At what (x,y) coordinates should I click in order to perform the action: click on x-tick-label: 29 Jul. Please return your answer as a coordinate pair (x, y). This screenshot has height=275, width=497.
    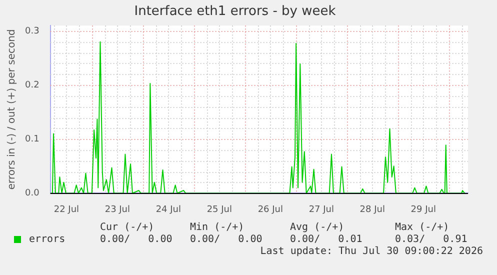
    Looking at the image, I should click on (423, 209).